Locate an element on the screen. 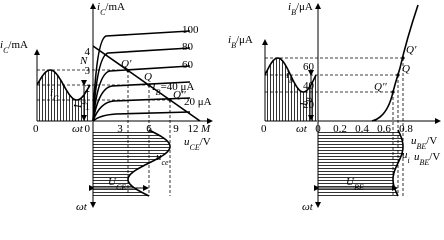 The width and height of the screenshot is (444, 240). y-tick-label: 3 is located at coordinates (88, 71).